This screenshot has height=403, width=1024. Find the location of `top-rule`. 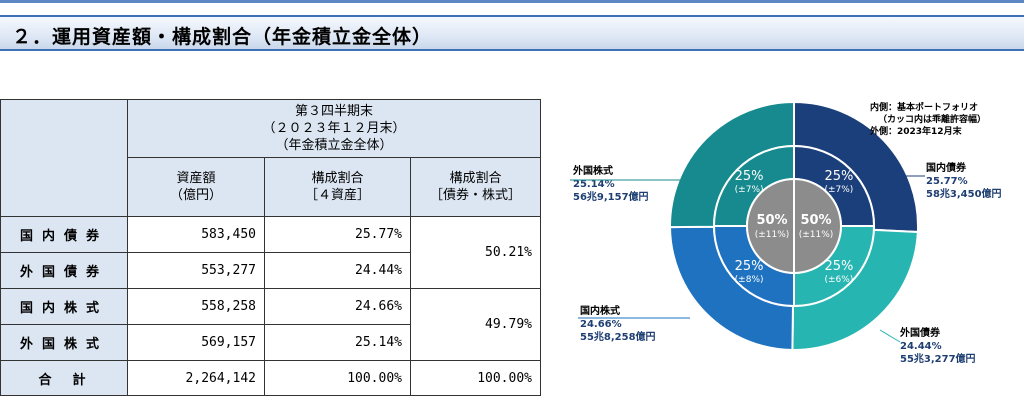

top-rule is located at coordinates (512, 1).